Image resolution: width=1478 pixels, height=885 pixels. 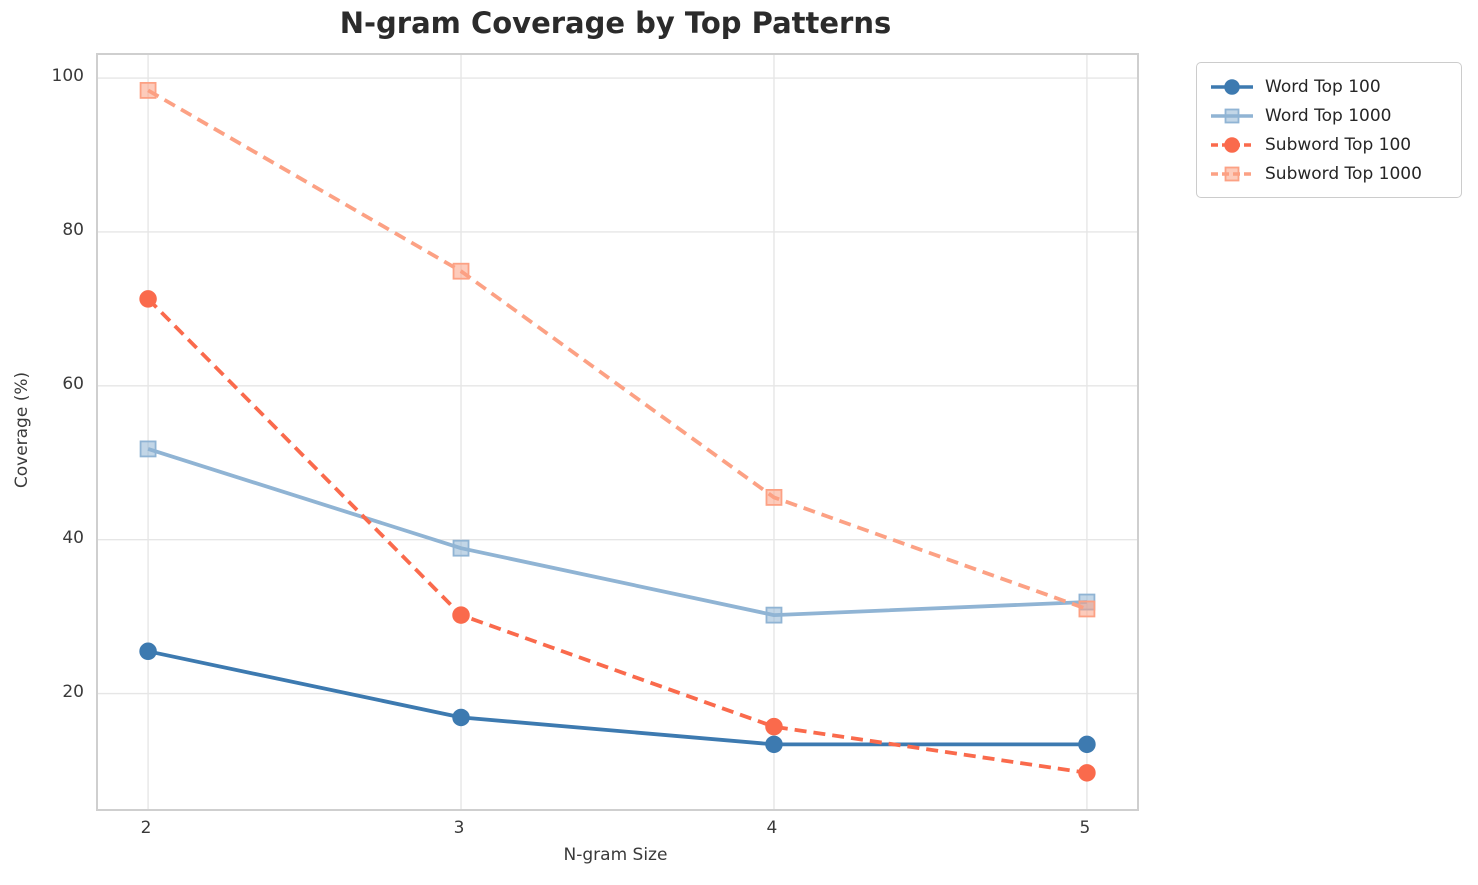 I want to click on x-tick-label: 3, so click(x=459, y=828).